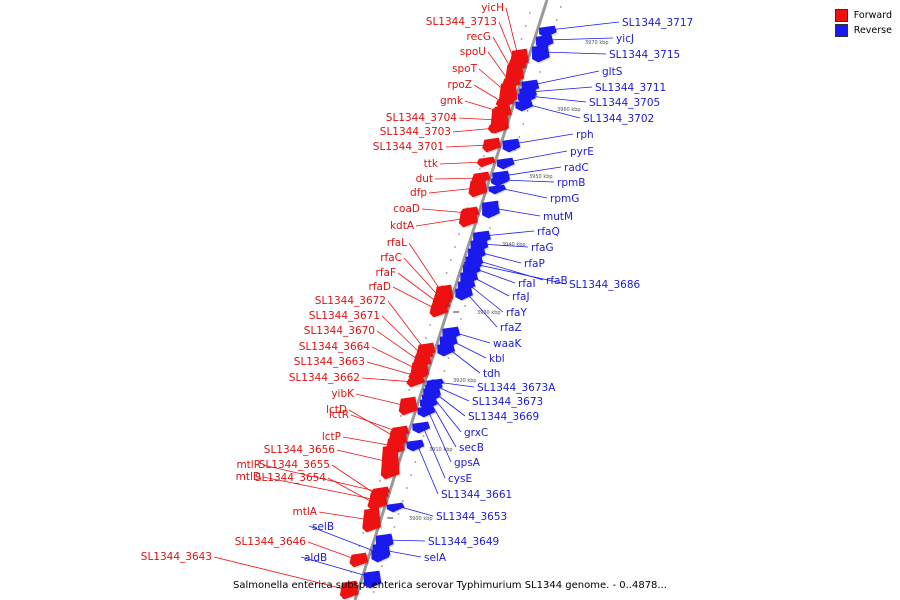 The width and height of the screenshot is (900, 600). Describe the element at coordinates (605, 285) in the screenshot. I see `gene-label-SL1344_3686: SL1344_3686` at that location.